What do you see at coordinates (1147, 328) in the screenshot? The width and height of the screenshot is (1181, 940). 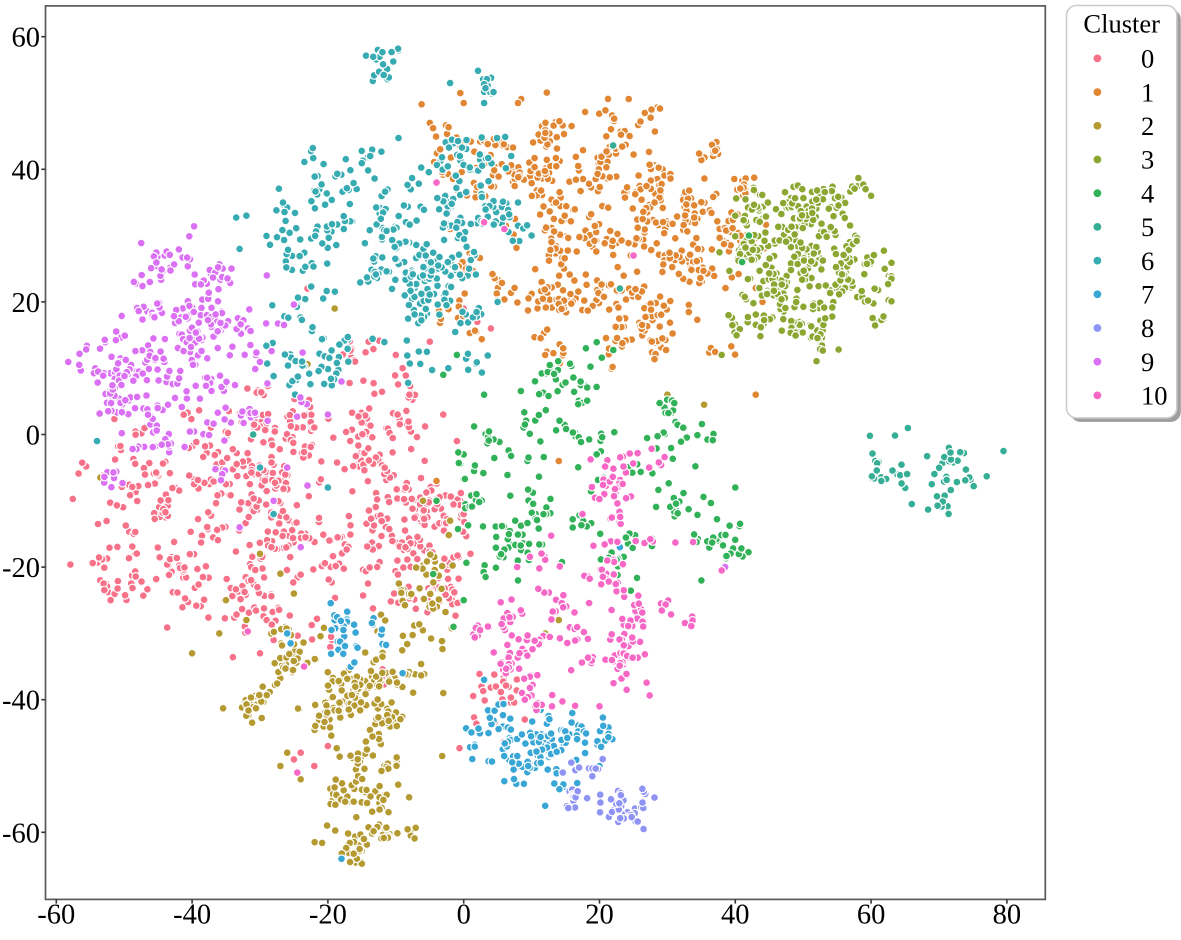 I see `svg-text: 8` at bounding box center [1147, 328].